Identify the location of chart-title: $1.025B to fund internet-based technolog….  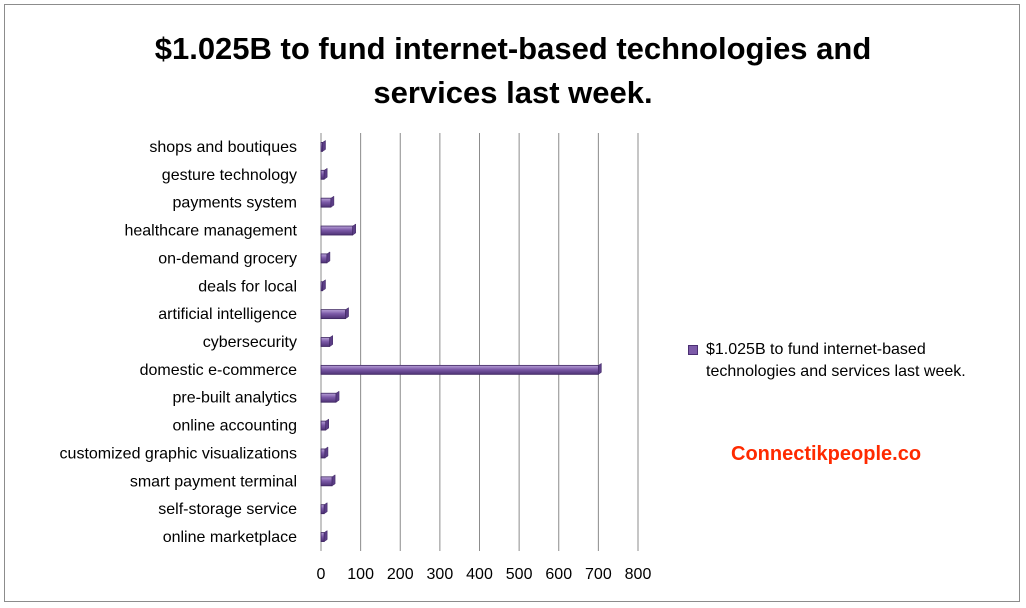
(513, 71).